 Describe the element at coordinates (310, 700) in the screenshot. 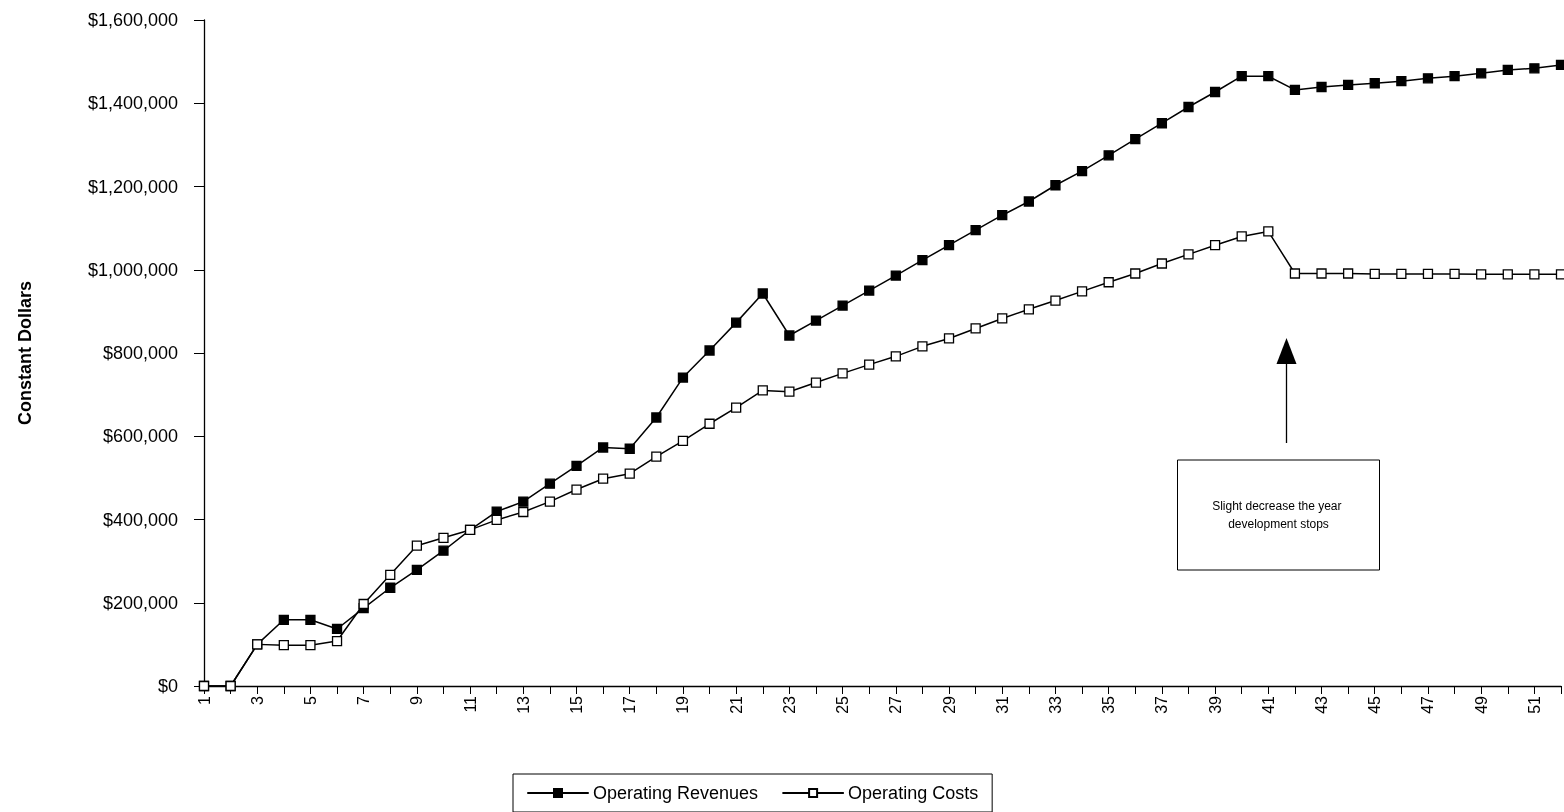

I see `x-tick-label: 5` at that location.